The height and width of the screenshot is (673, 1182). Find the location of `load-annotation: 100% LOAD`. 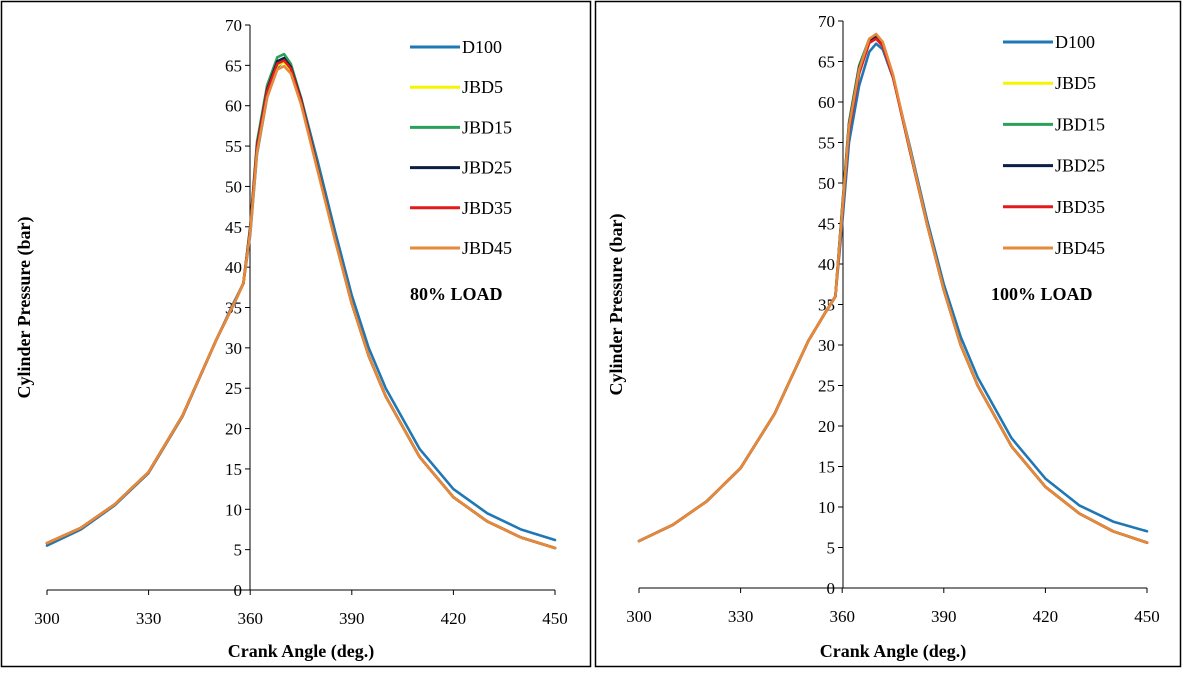

load-annotation: 100% LOAD is located at coordinates (1042, 294).